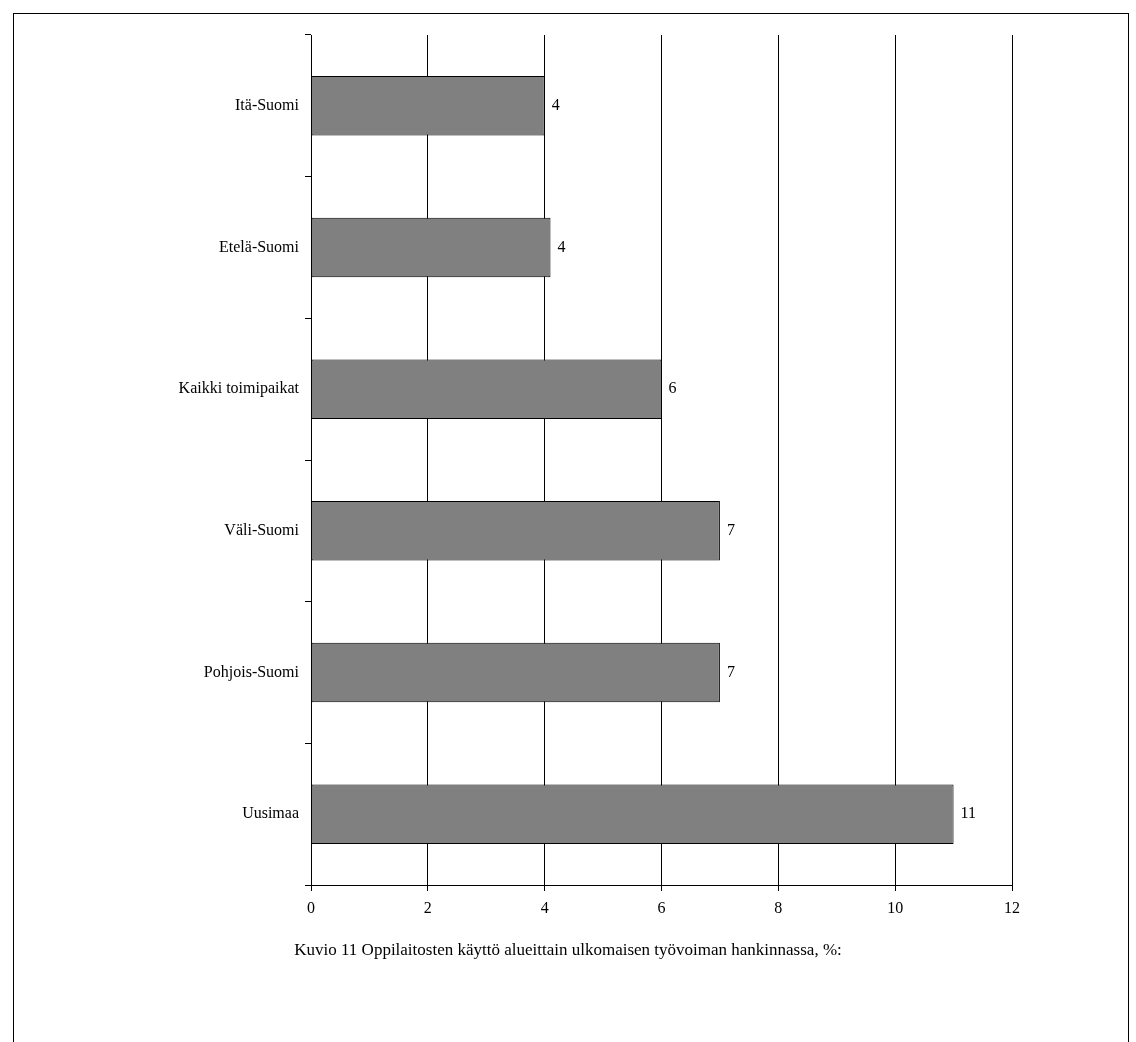 This screenshot has height=1042, width=1136. Describe the element at coordinates (568, 950) in the screenshot. I see `text: Kuvio 11 Oppilaitosten käyttö alueittain ulkomaisen työvoiman hankinnassa, %:` at that location.